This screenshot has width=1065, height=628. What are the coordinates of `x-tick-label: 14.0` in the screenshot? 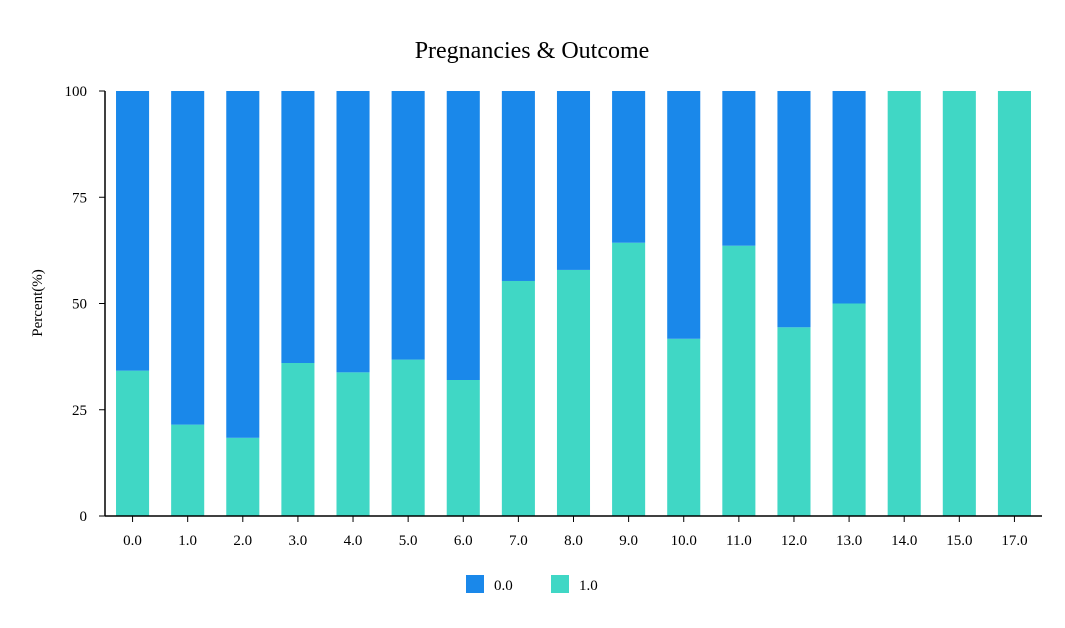 It's located at (904, 541).